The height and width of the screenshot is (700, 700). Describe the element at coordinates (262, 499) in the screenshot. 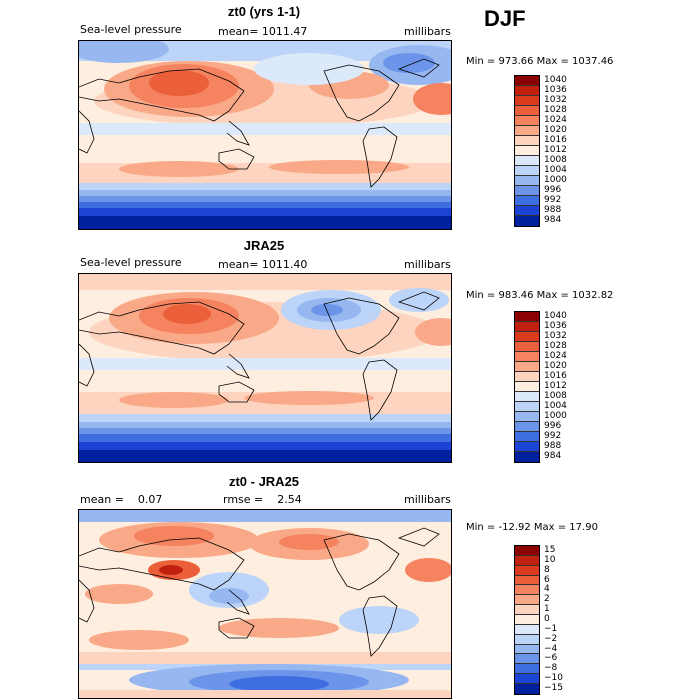

I see `panel-3-center-label: rmse = 2.54` at that location.